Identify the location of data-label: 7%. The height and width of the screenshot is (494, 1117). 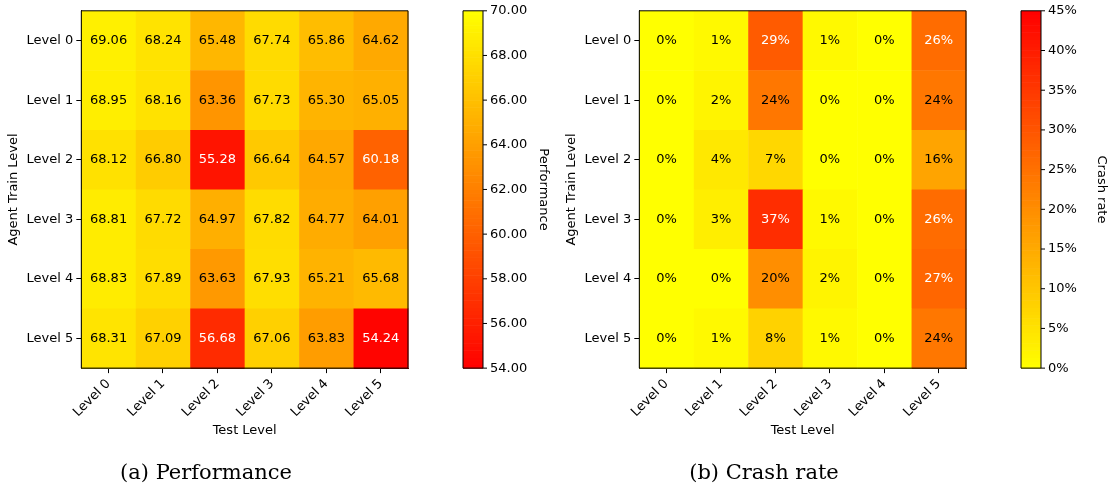
(775, 159).